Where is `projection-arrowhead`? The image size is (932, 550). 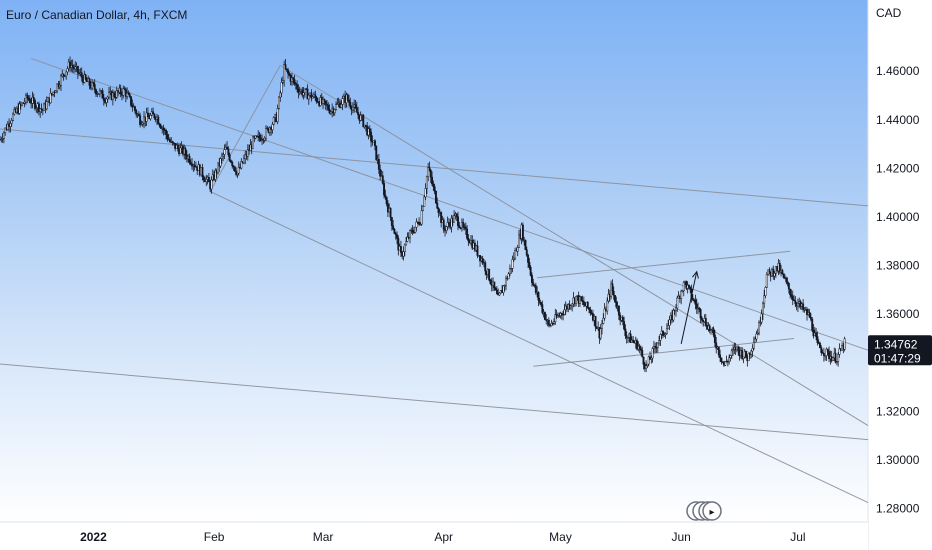 projection-arrowhead is located at coordinates (695, 274).